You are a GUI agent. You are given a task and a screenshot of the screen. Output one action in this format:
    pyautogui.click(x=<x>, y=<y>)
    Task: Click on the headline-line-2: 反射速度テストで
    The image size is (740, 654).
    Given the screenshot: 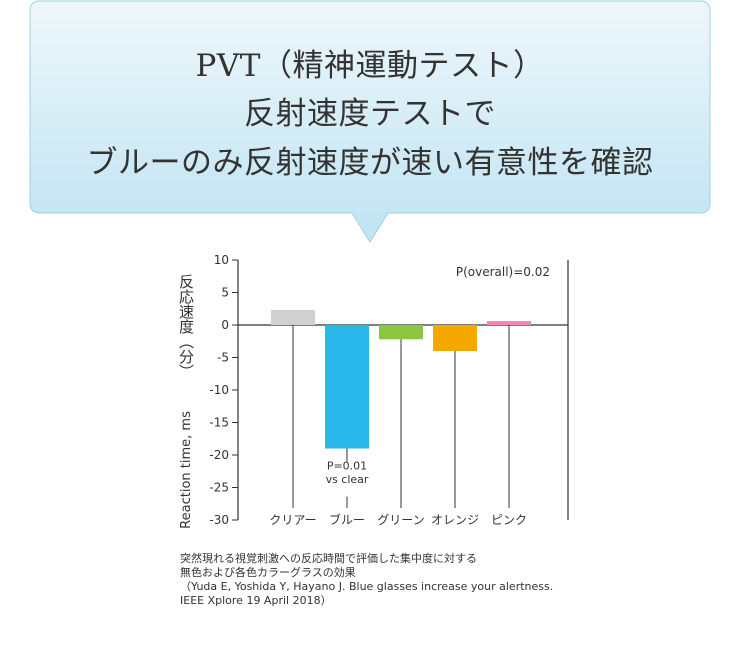 What is the action you would take?
    pyautogui.click(x=370, y=114)
    